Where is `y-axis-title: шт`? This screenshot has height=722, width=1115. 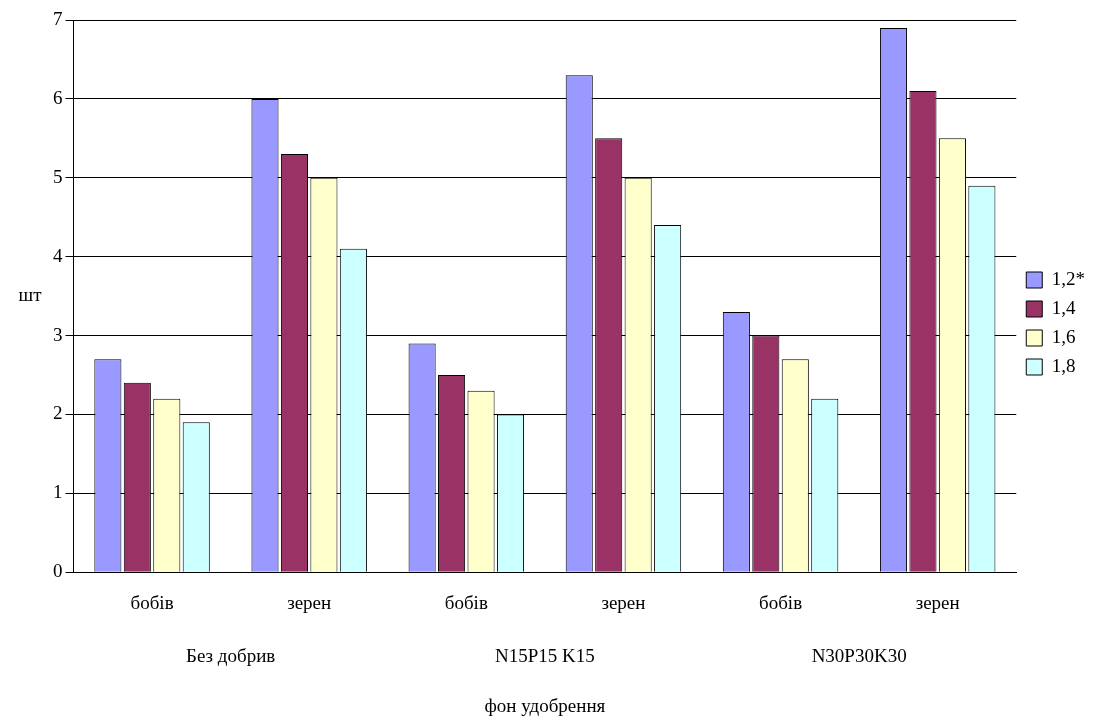 y-axis-title: шт is located at coordinates (30, 295).